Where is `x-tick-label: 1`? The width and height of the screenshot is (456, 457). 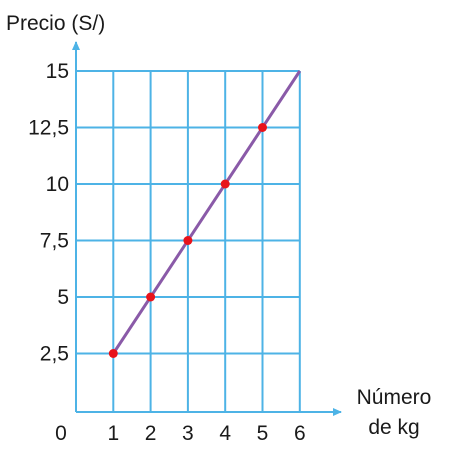
x-tick-label: 1 is located at coordinates (113, 433).